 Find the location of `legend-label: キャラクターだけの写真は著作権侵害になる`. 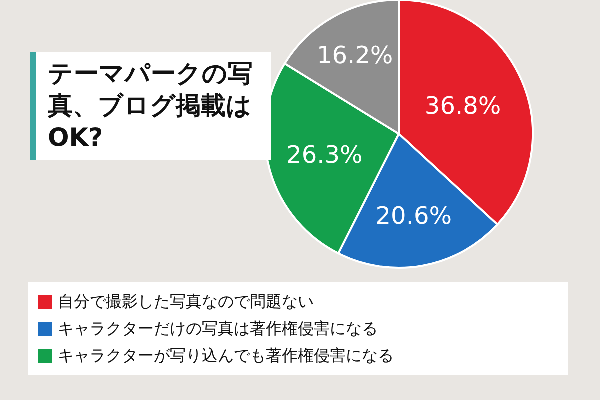

legend-label: キャラクターだけの写真は著作権侵害になる is located at coordinates (218, 329).